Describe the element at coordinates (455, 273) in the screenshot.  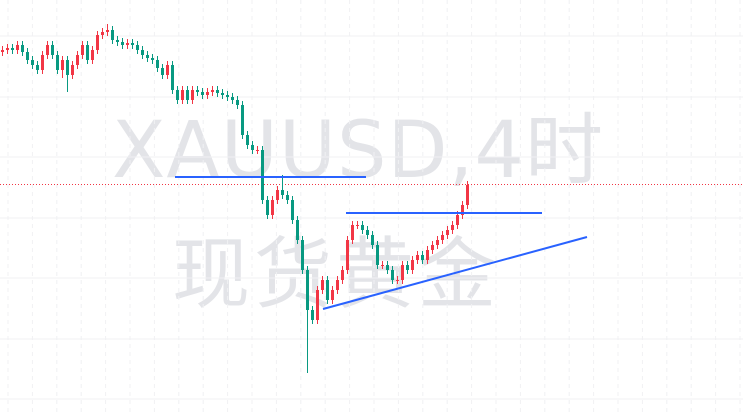
I see `trend-line-drawing` at that location.